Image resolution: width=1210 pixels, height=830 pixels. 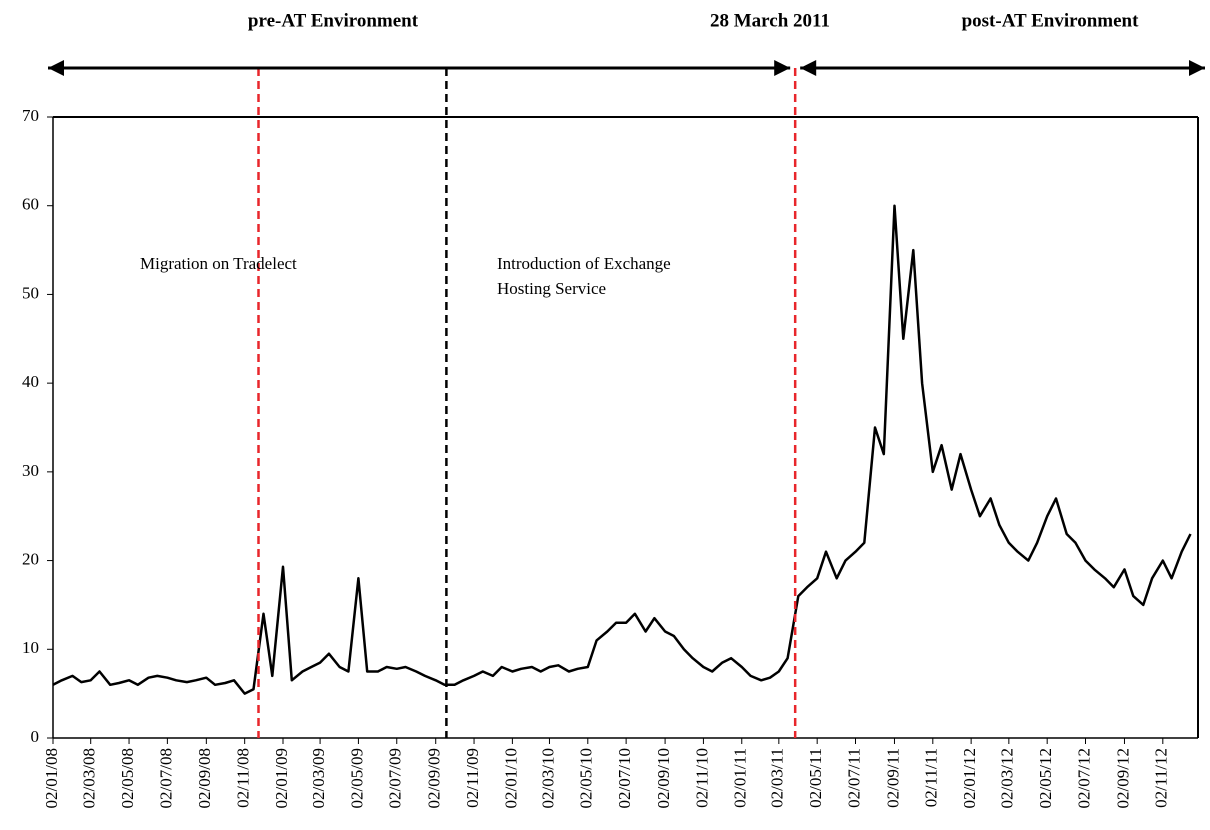 What do you see at coordinates (701, 778) in the screenshot?
I see `x-tick-label: 02/11/10` at bounding box center [701, 778].